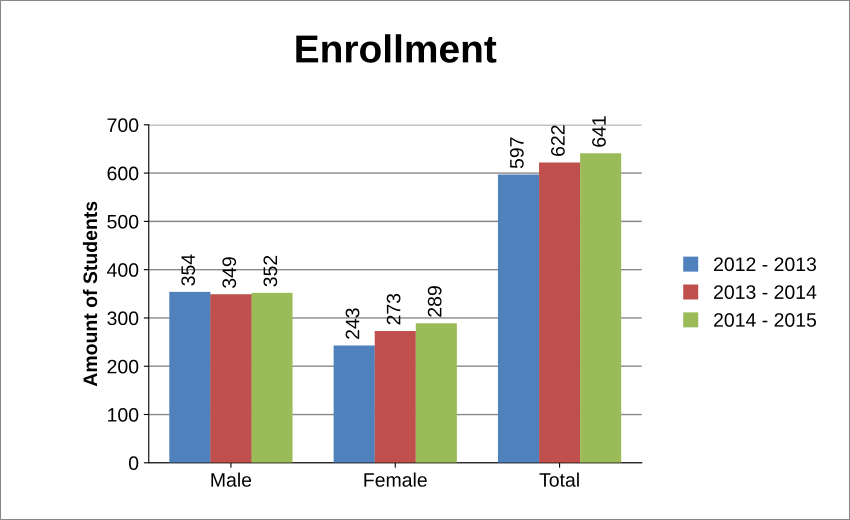  I want to click on legend-label: 2013 - 2014, so click(765, 292).